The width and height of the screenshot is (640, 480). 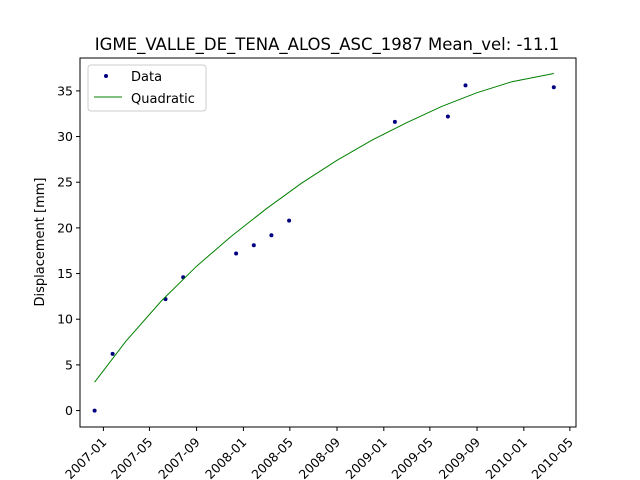 I want to click on y-tick-label: 35, so click(x=65, y=90).